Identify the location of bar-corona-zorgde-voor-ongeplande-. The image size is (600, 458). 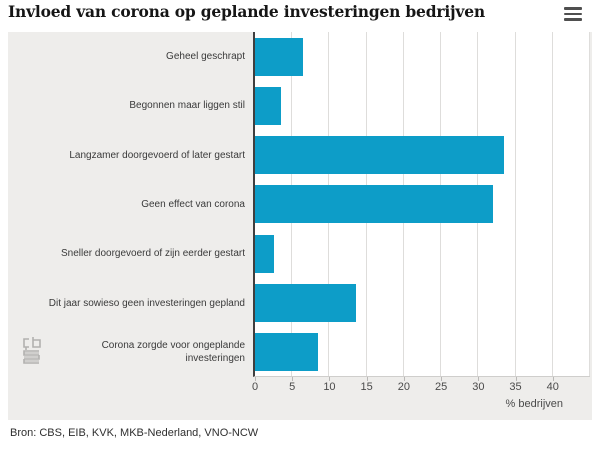
(287, 352).